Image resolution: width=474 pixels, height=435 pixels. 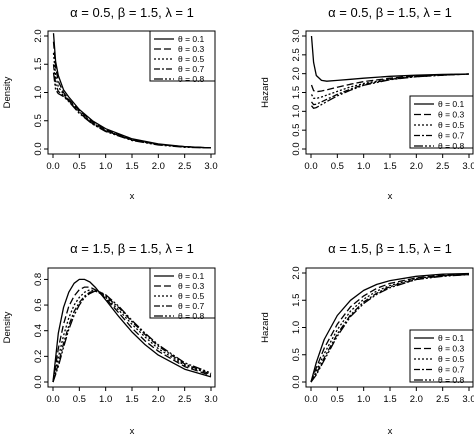 What do you see at coordinates (38, 279) in the screenshot?
I see `y-tick-label: 0.8` at bounding box center [38, 279].